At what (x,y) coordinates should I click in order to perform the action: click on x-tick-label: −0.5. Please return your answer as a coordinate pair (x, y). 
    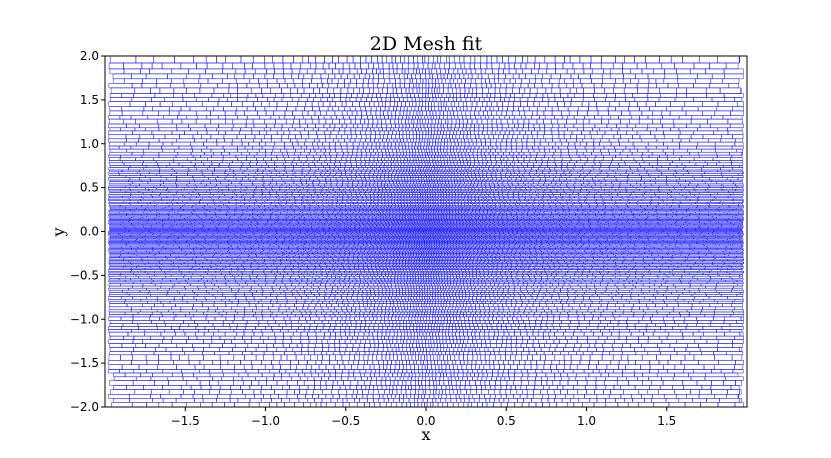
    Looking at the image, I should click on (345, 421).